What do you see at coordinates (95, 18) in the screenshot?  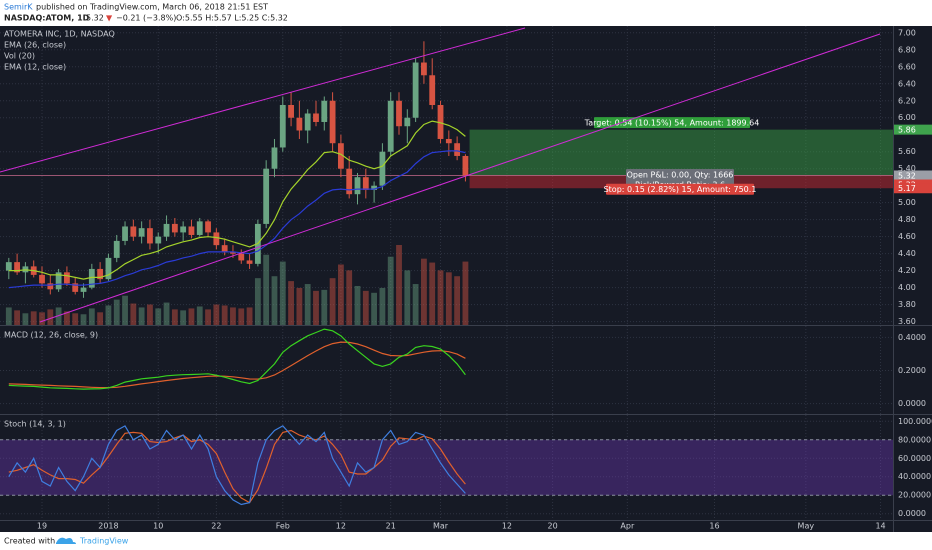 I see `last-price: 5.32` at bounding box center [95, 18].